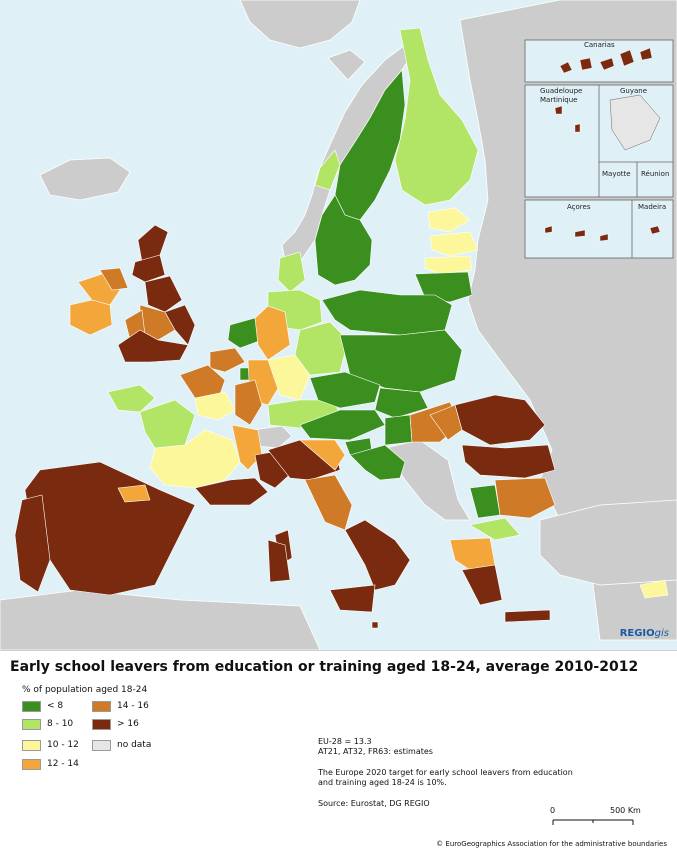  Describe the element at coordinates (55, 706) in the screenshot. I see `legend-label: < 8` at that location.